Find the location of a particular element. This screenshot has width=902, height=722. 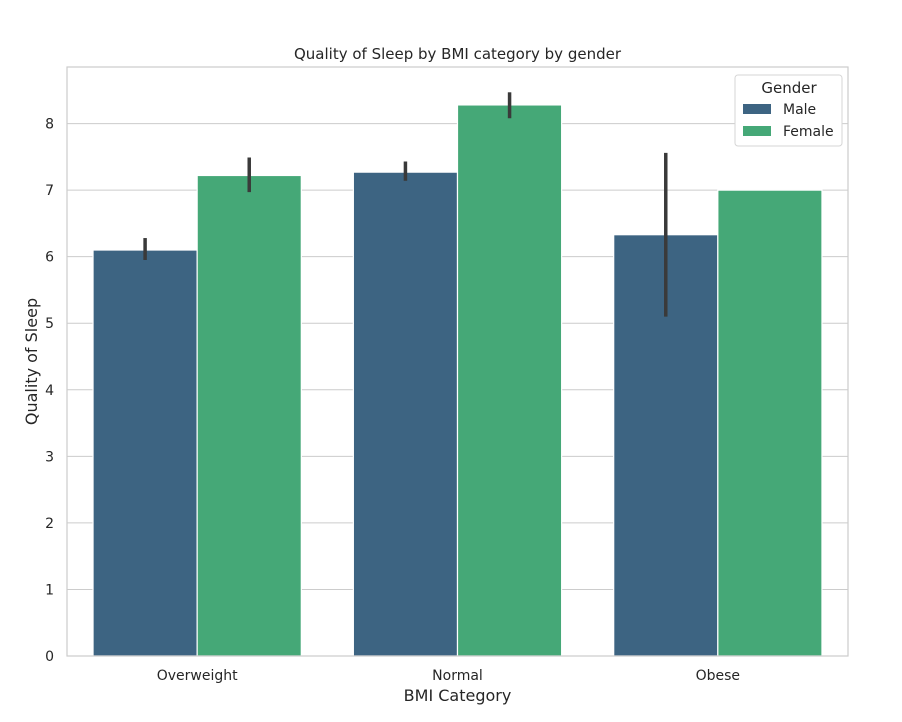

x-tick-label: Normal is located at coordinates (457, 676).